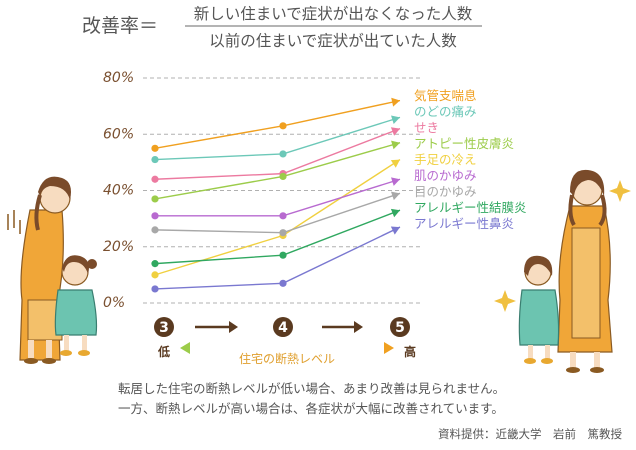 This screenshot has height=450, width=636. I want to click on y-tick-label-20: 20%, so click(118, 247).